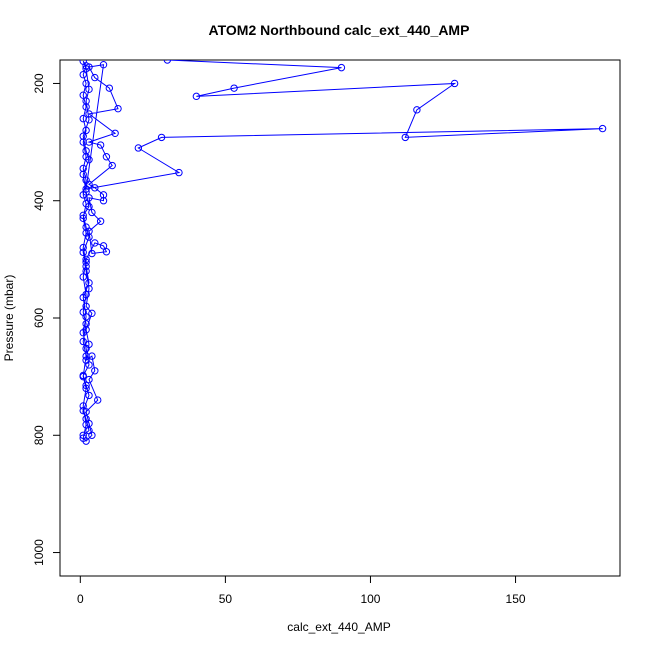 The width and height of the screenshot is (650, 650). What do you see at coordinates (338, 627) in the screenshot?
I see `x-axis-label: calc_ext_440_AMP` at bounding box center [338, 627].